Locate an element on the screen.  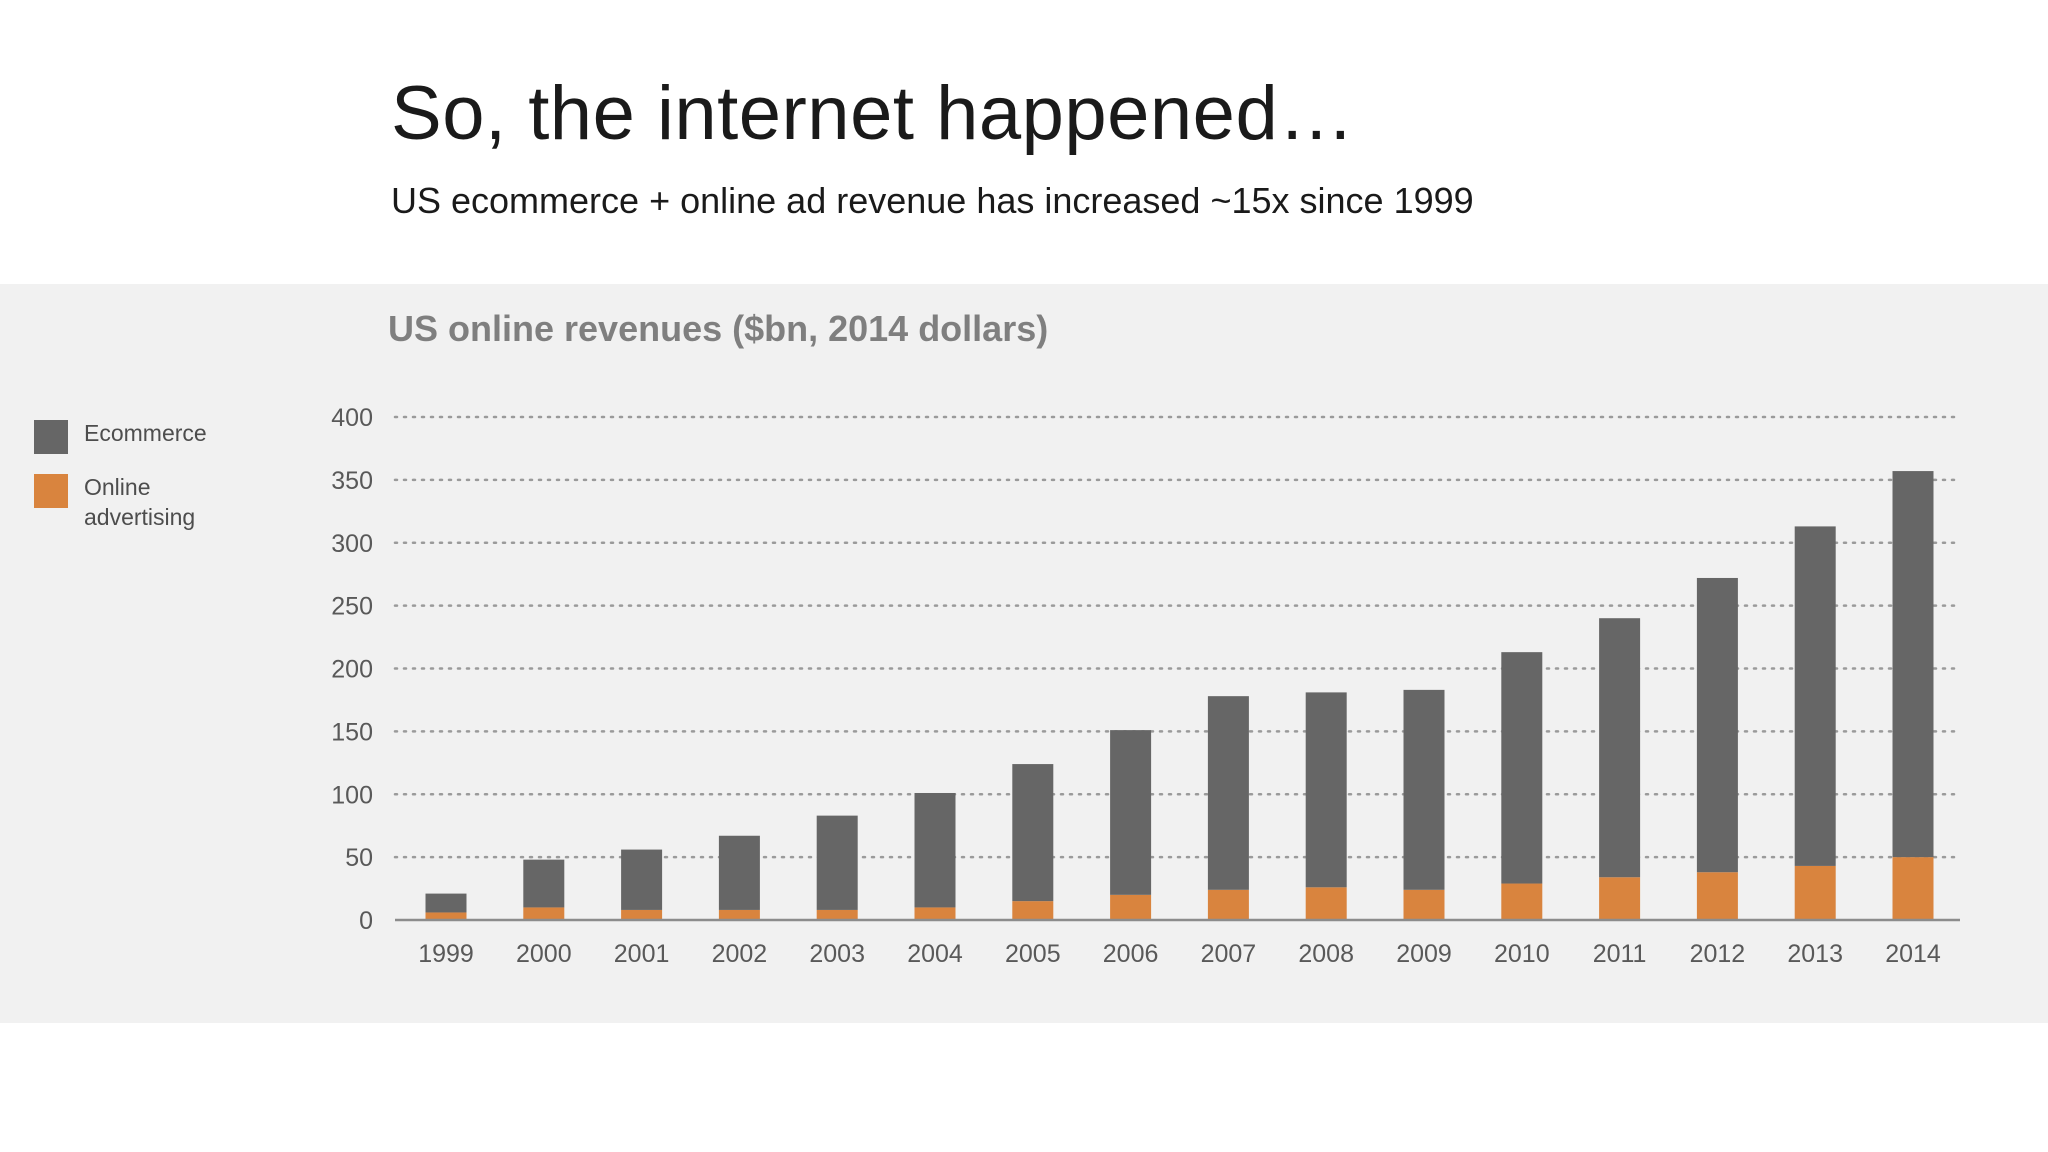
y-tick-label-100: 100 is located at coordinates (352, 795).